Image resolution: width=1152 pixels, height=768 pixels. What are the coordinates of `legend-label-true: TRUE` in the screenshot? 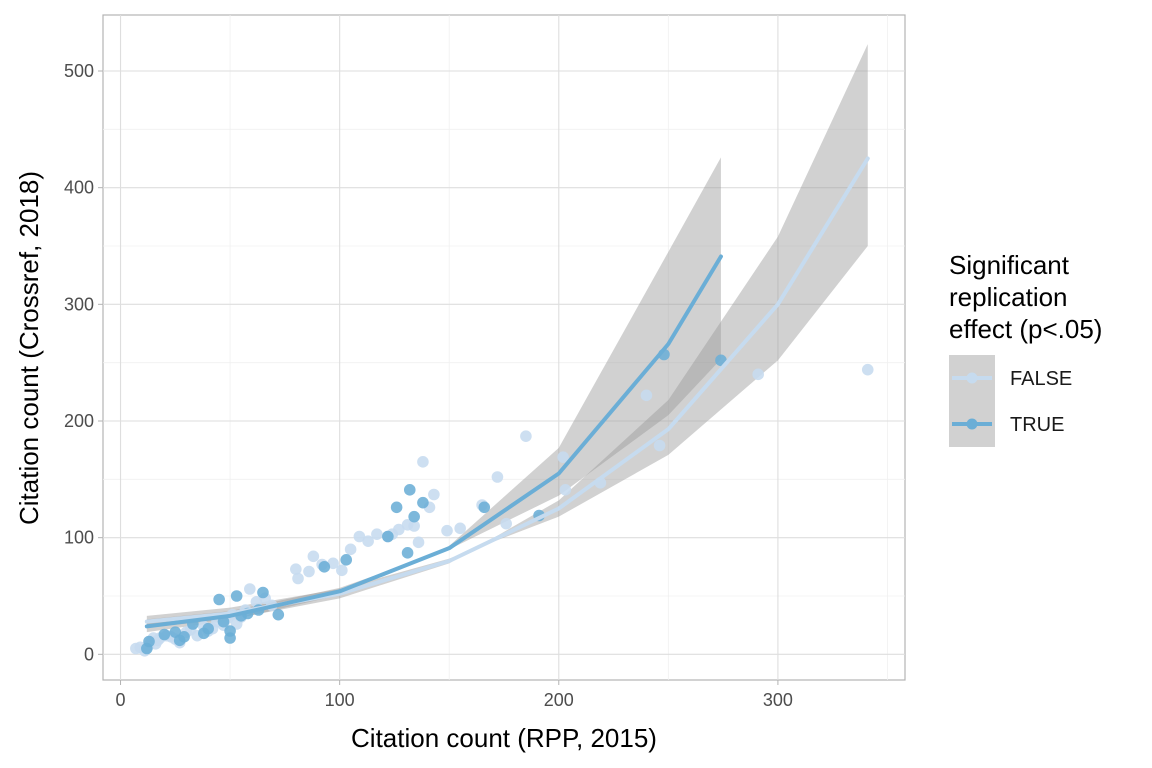 It's located at (1037, 425).